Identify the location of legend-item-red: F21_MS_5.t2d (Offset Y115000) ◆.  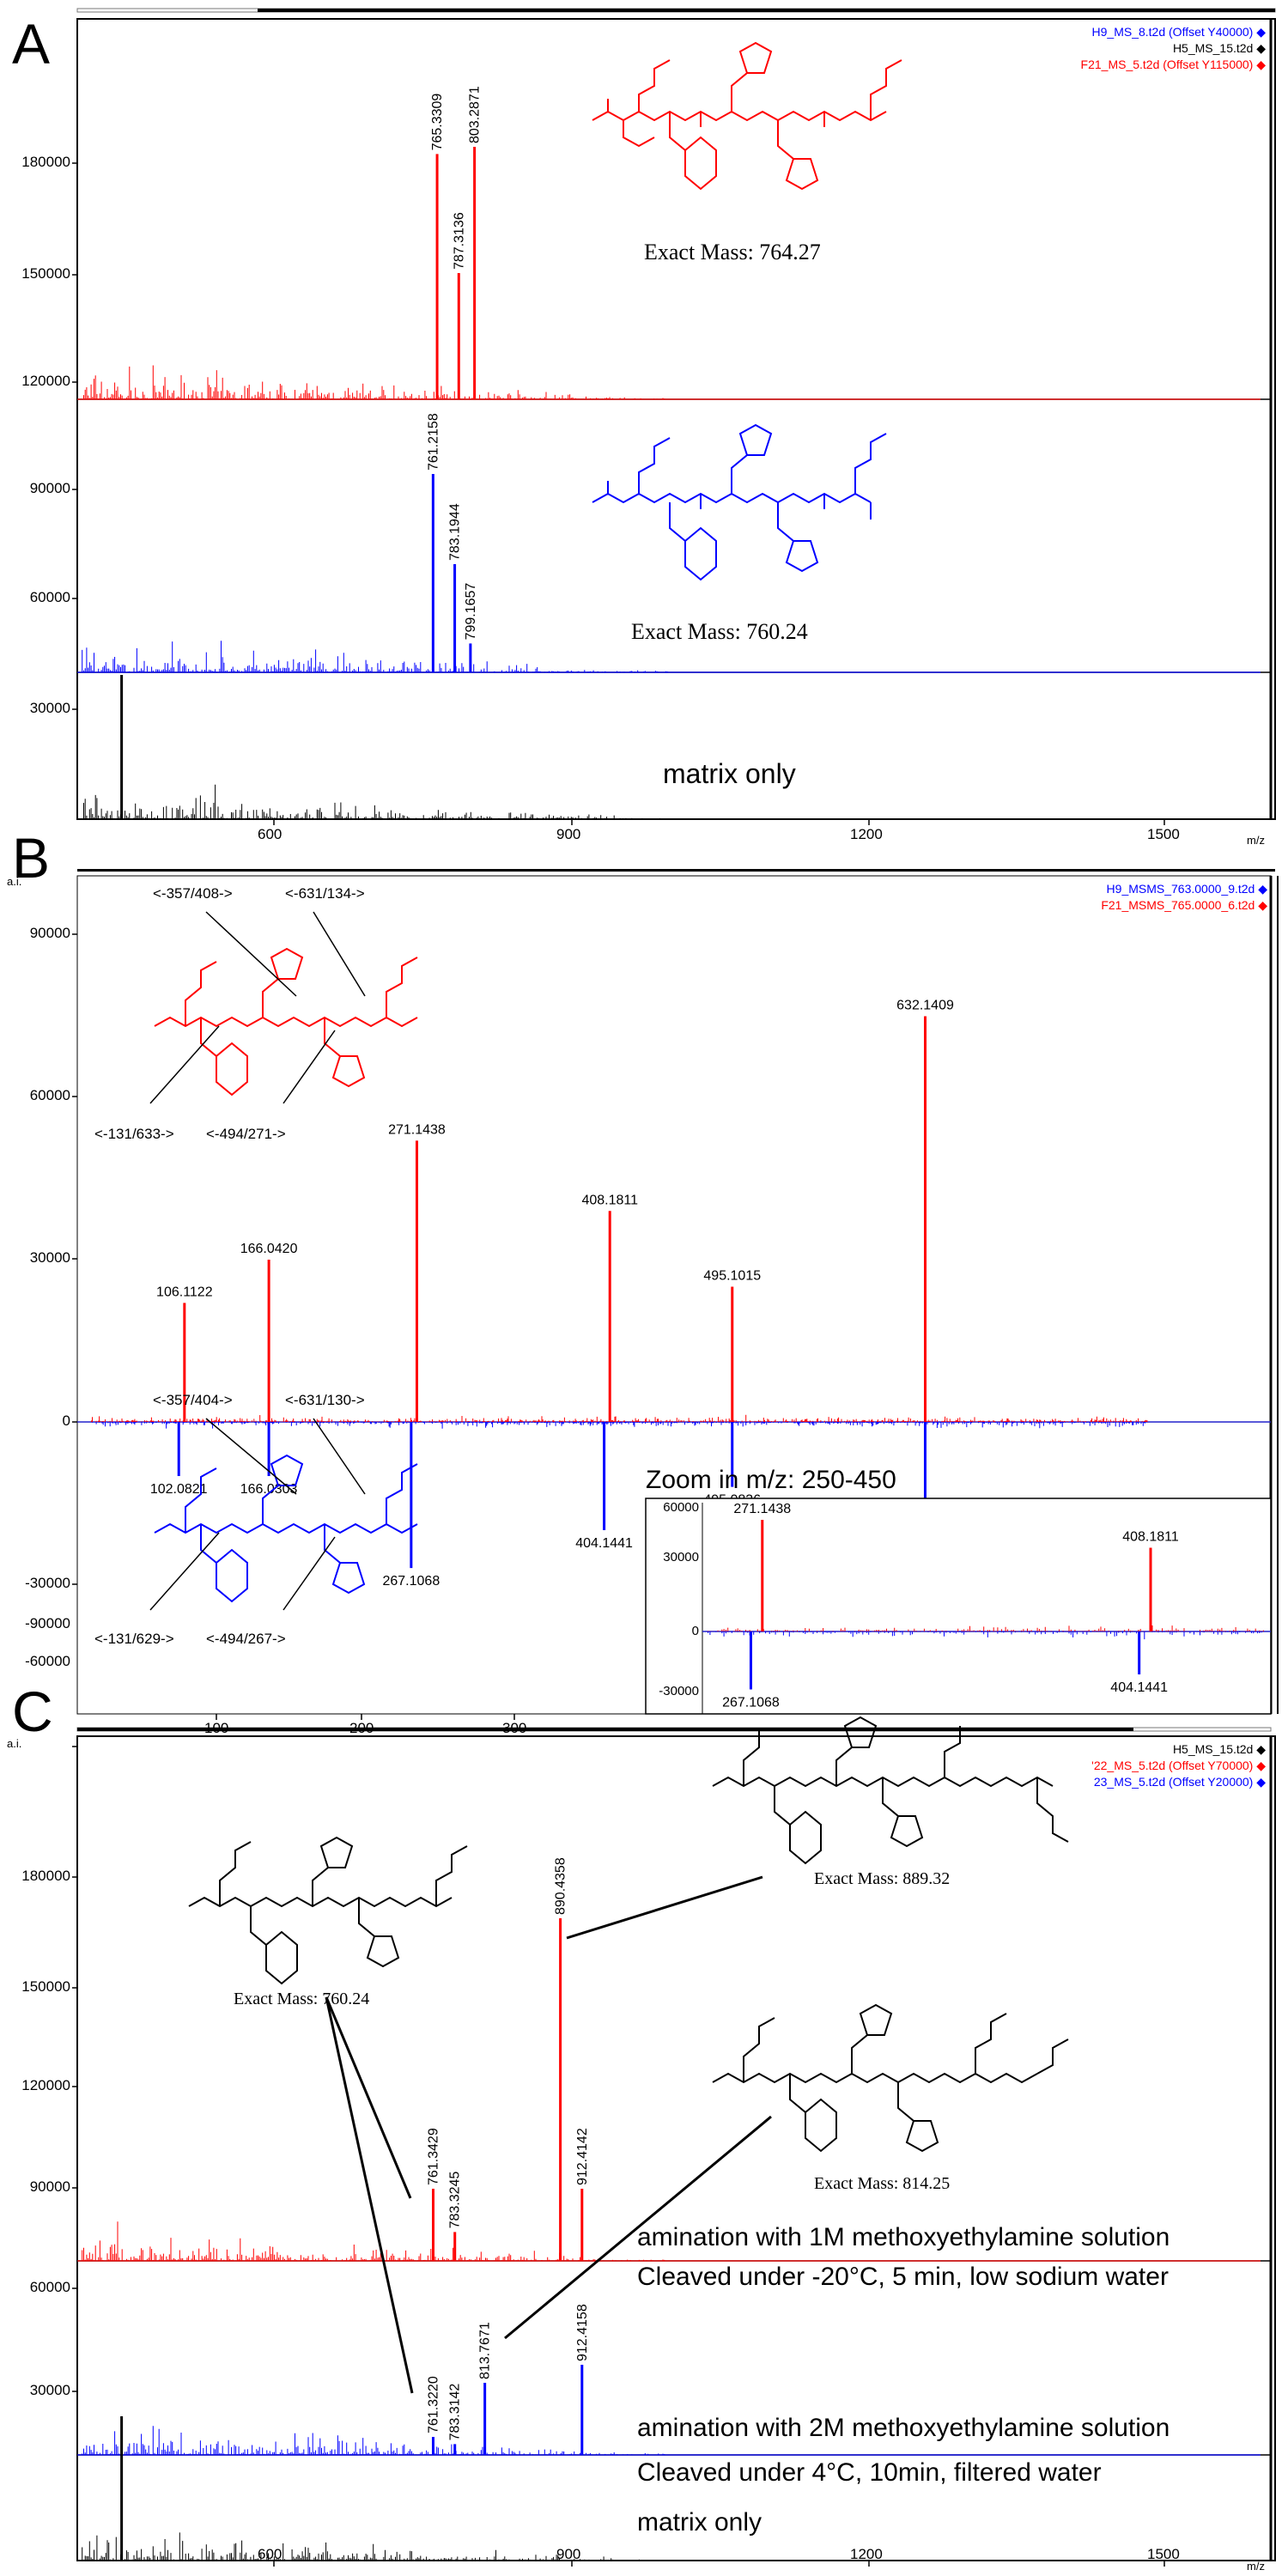
(1173, 64).